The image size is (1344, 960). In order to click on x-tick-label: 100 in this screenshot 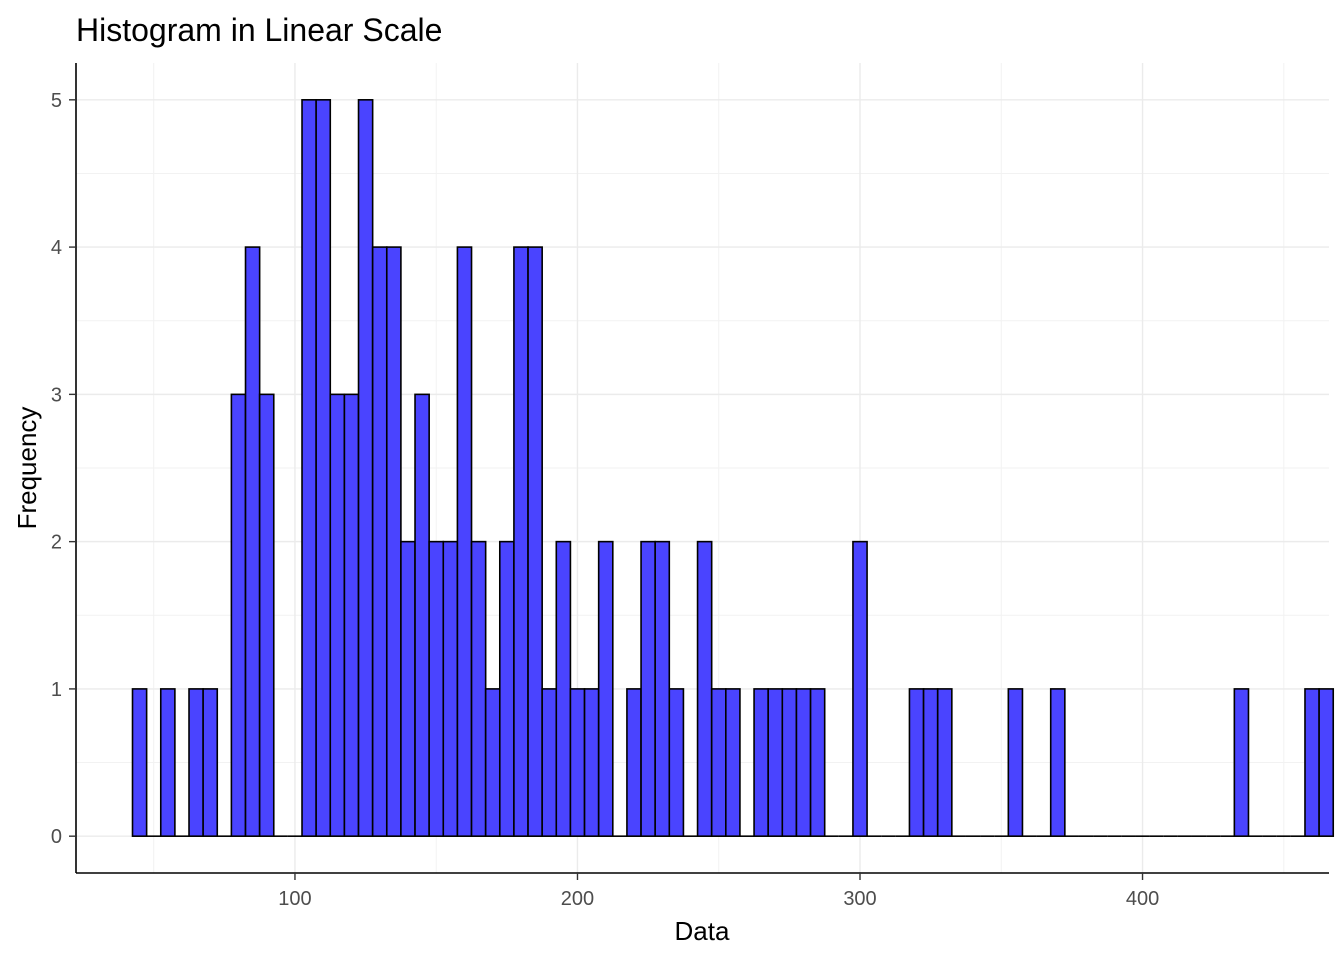, I will do `click(294, 899)`.